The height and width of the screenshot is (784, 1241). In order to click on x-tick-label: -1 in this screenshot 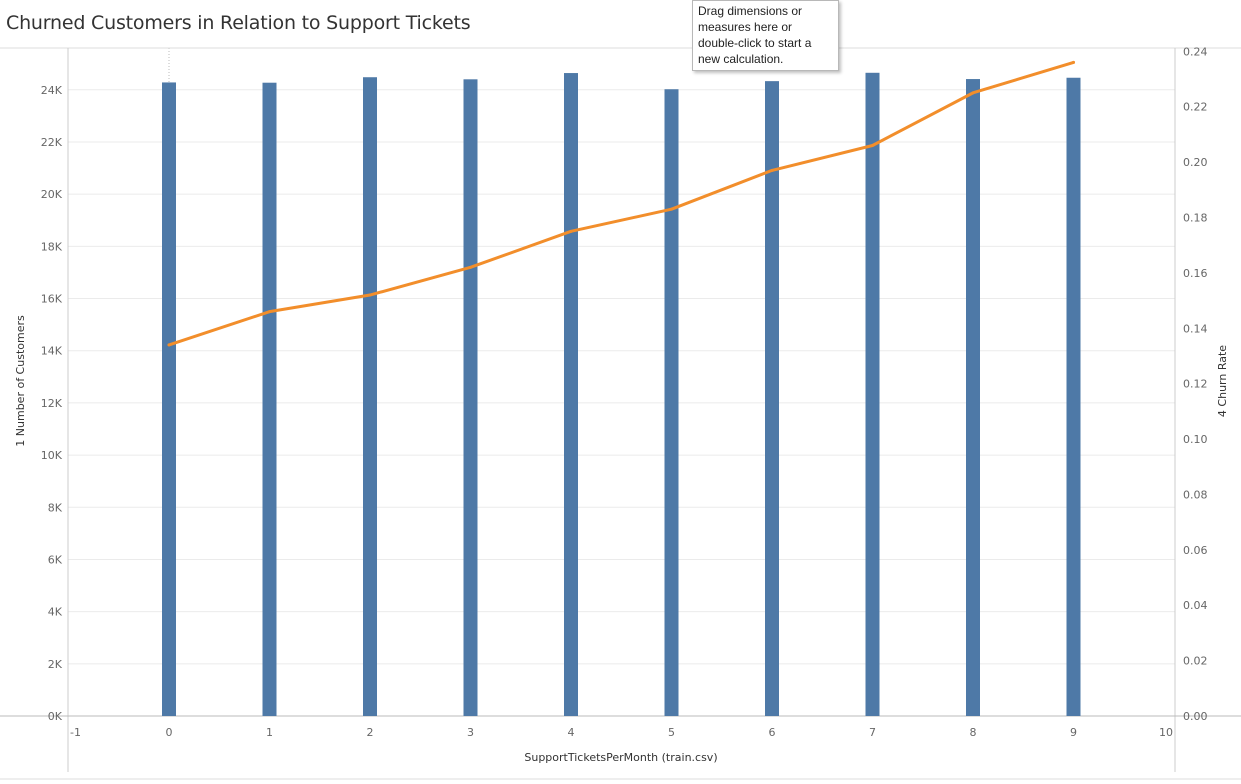, I will do `click(75, 732)`.